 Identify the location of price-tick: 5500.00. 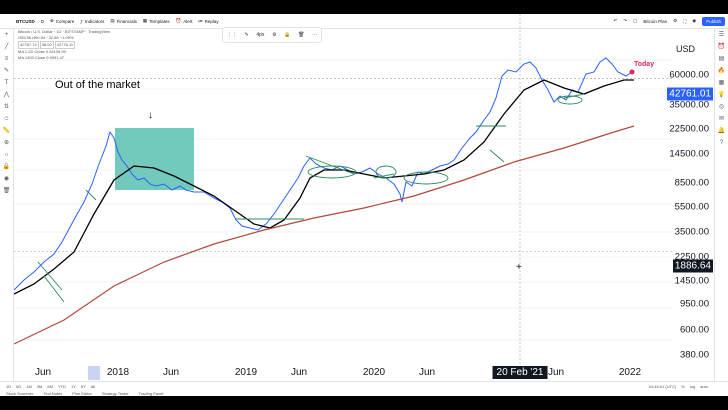
(691, 207).